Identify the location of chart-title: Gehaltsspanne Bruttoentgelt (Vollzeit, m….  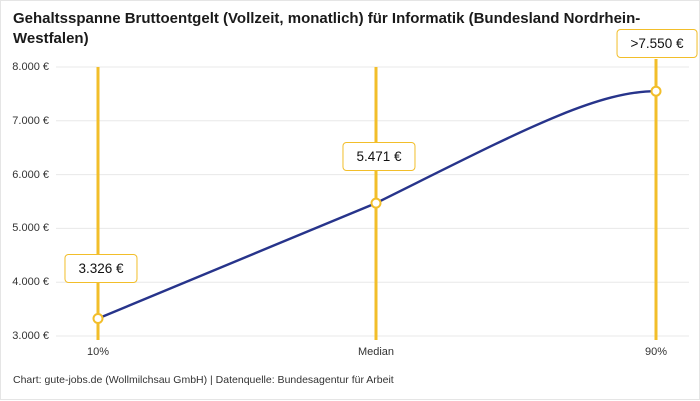
(327, 28).